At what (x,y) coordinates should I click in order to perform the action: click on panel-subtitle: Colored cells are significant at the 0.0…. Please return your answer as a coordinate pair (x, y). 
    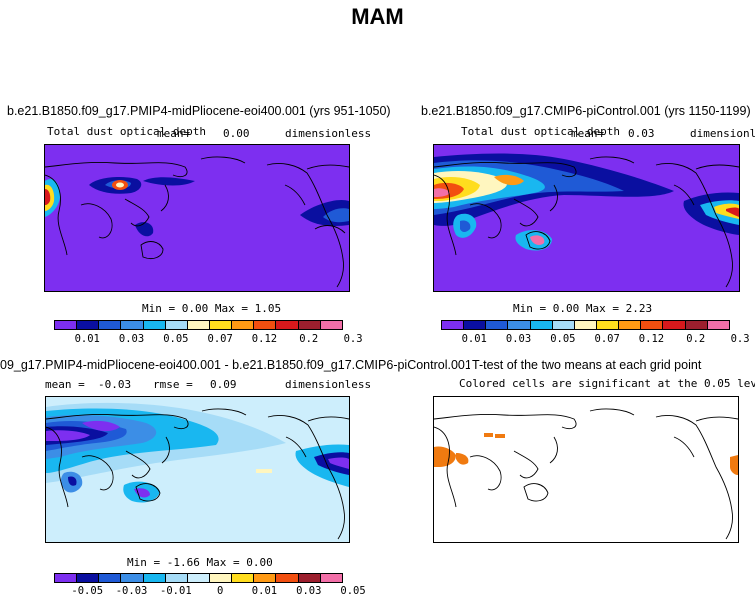
    Looking at the image, I should click on (607, 383).